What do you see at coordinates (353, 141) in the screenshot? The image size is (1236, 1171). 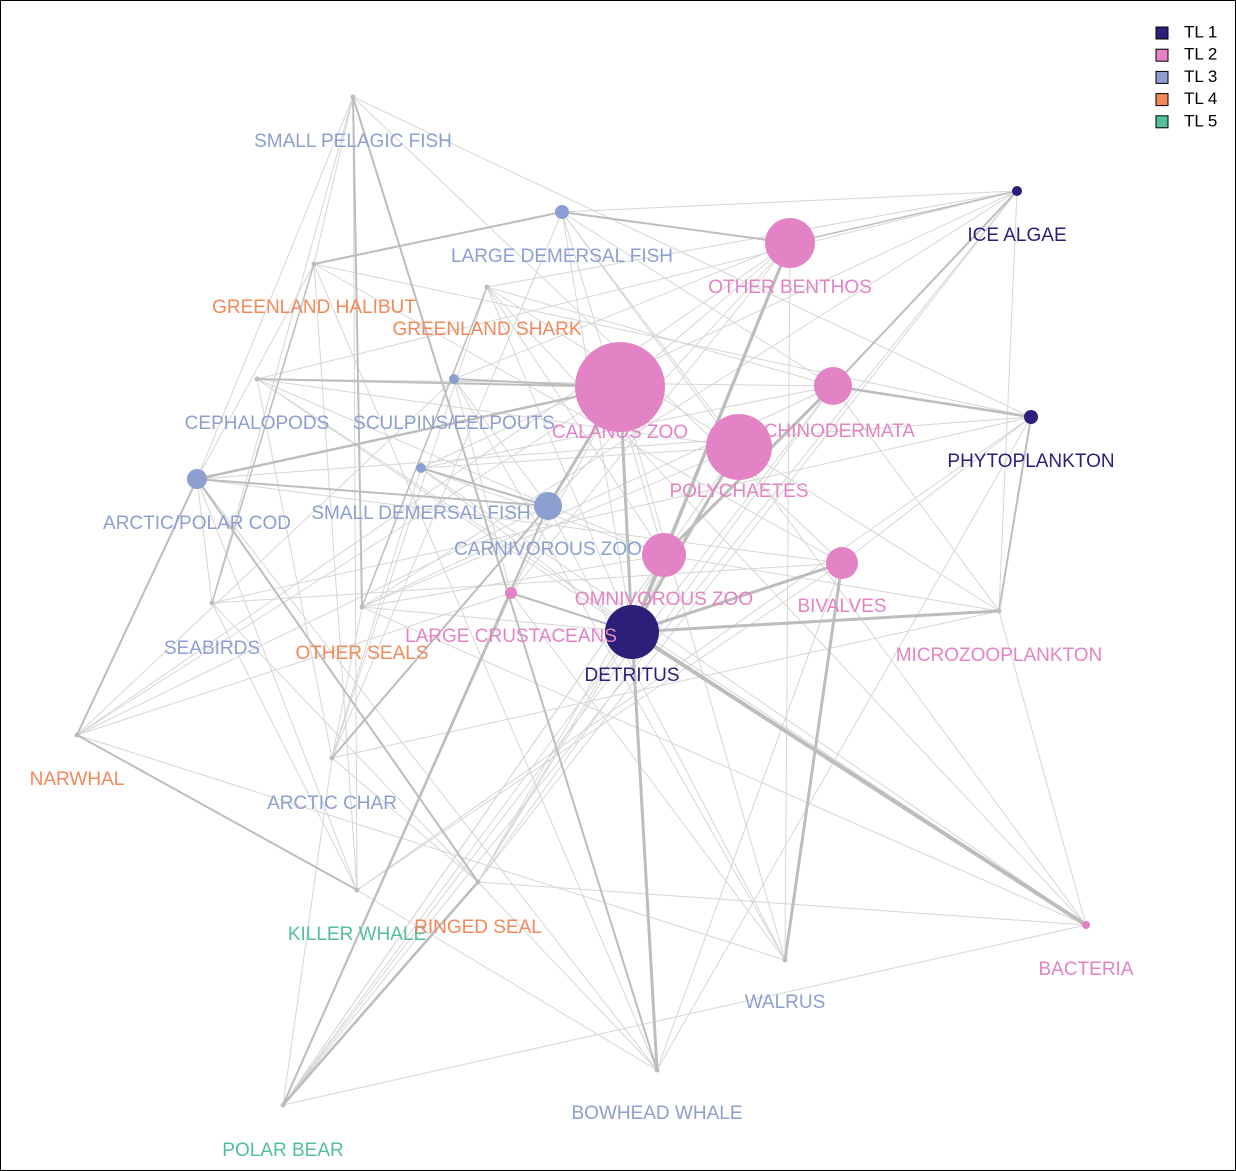 I see `node-label: SMALL PELAGIC FISH` at bounding box center [353, 141].